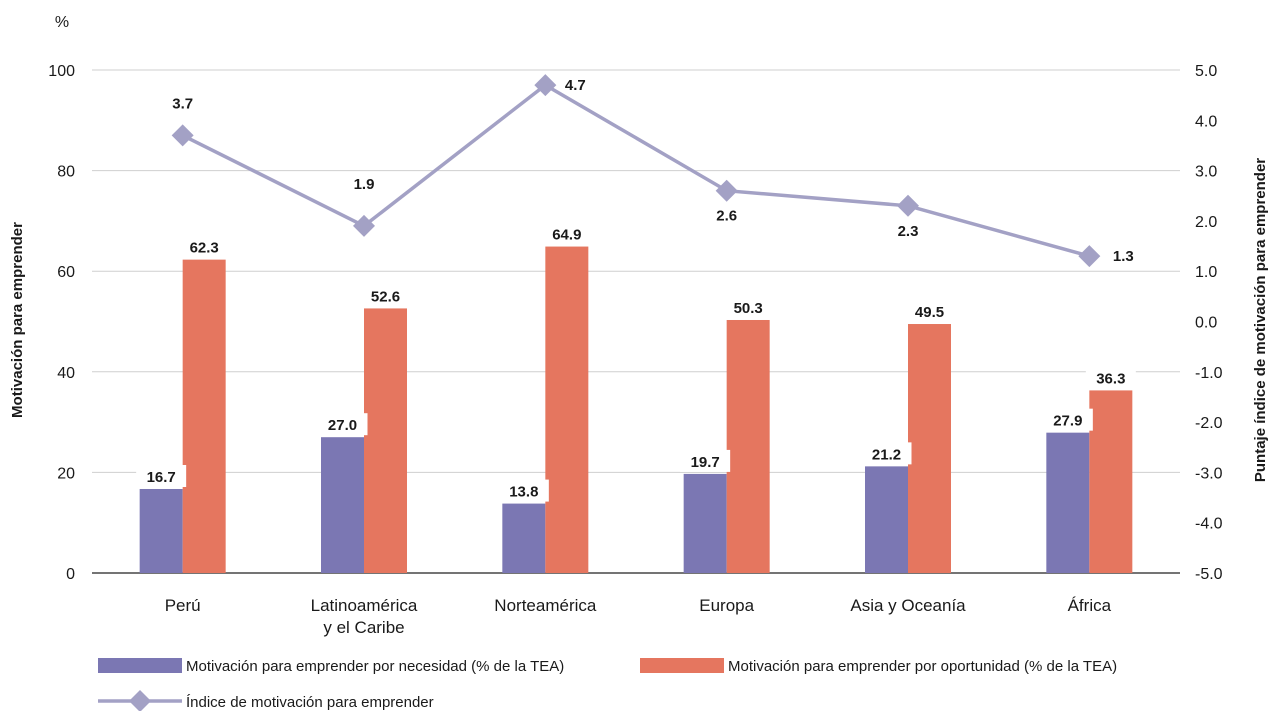 The image size is (1273, 716). I want to click on bar-data-label: 64.9, so click(566, 235).